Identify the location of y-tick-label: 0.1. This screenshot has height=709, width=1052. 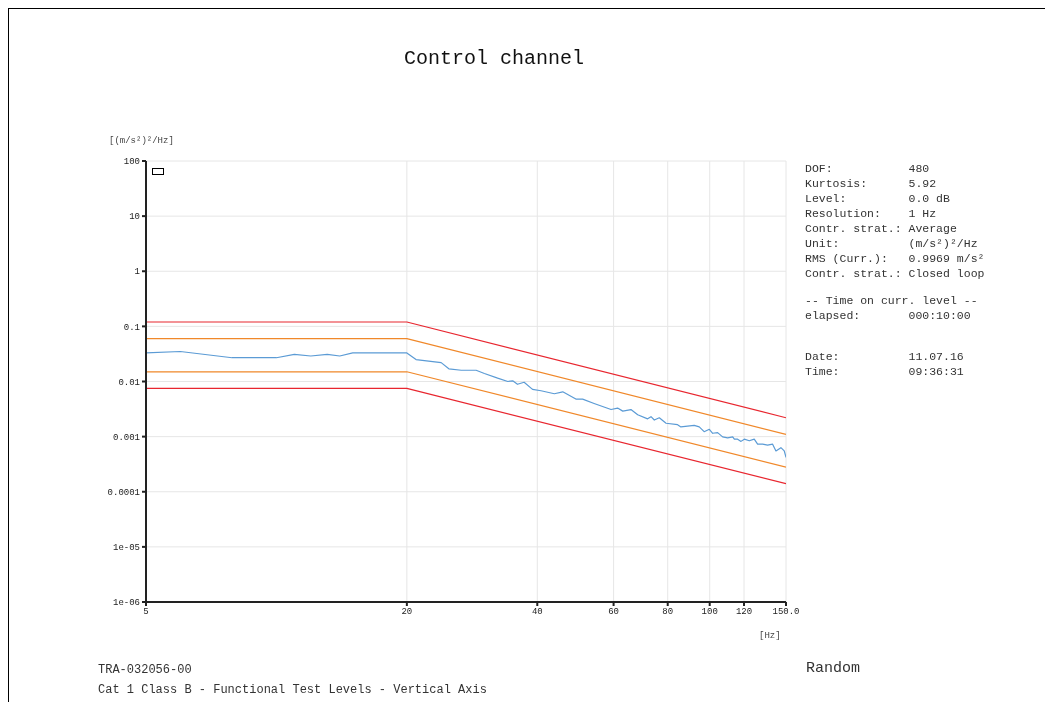
(131, 327).